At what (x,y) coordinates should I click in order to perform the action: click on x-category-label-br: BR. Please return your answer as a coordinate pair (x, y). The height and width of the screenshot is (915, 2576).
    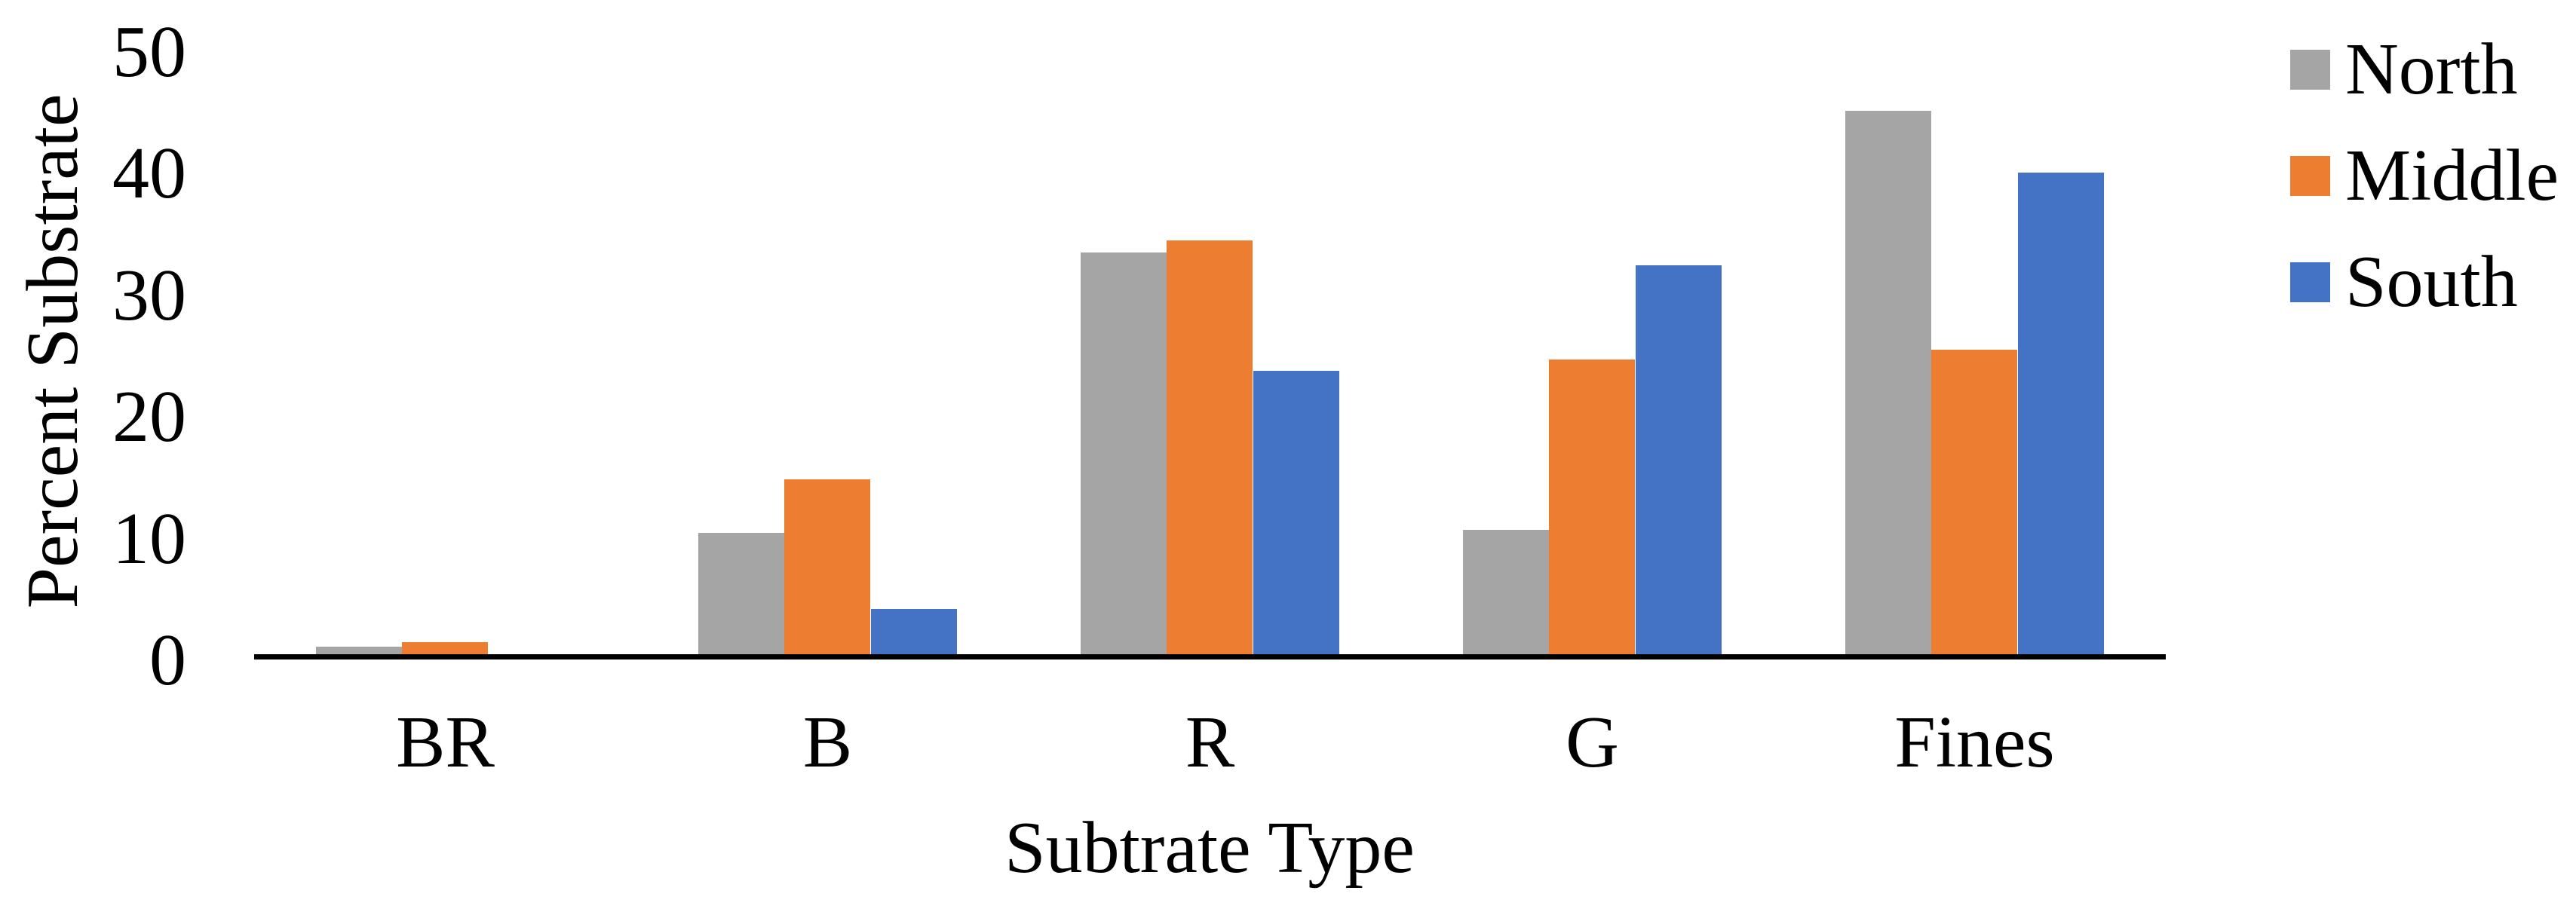
    Looking at the image, I should click on (445, 742).